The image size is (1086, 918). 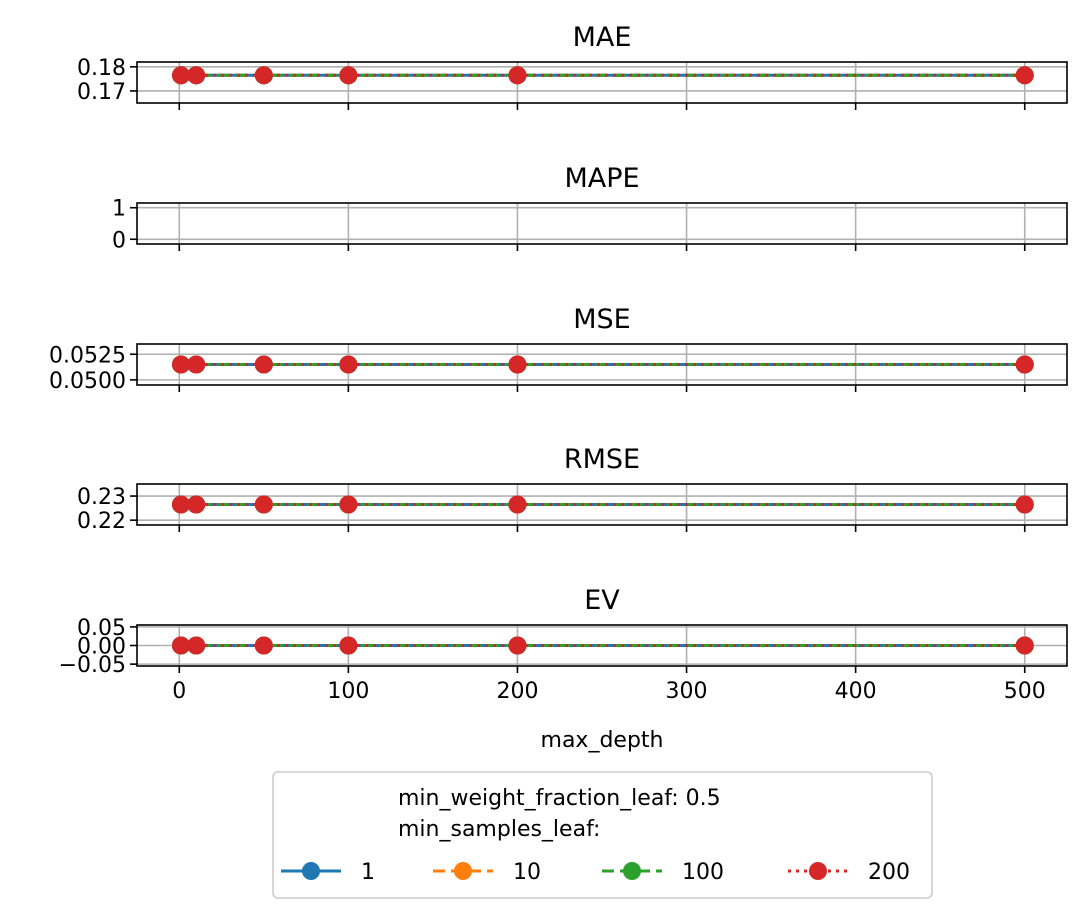 What do you see at coordinates (559, 798) in the screenshot?
I see `legend-title-line: min_weight_fraction_leaf: 0.5` at bounding box center [559, 798].